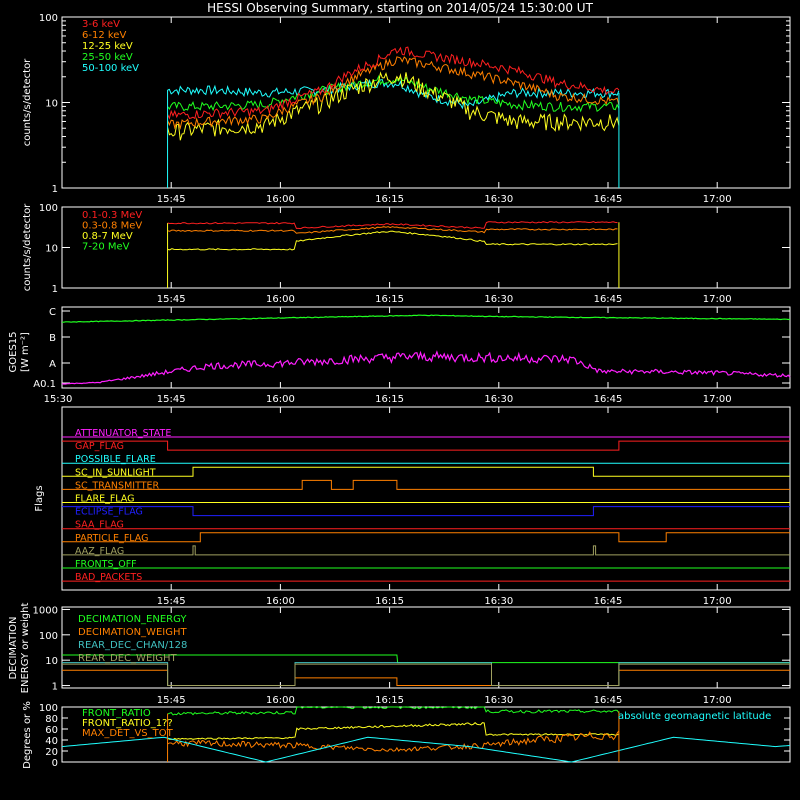 The width and height of the screenshot is (800, 800). I want to click on y-tick-label: B, so click(52, 338).